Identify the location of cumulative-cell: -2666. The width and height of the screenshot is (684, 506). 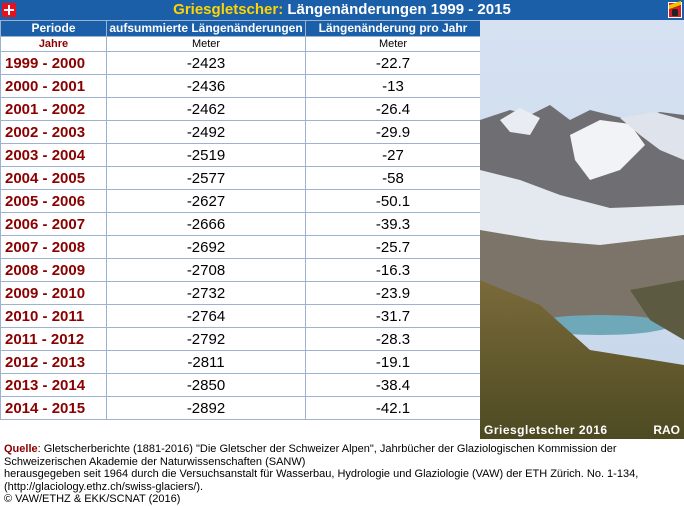
(206, 224).